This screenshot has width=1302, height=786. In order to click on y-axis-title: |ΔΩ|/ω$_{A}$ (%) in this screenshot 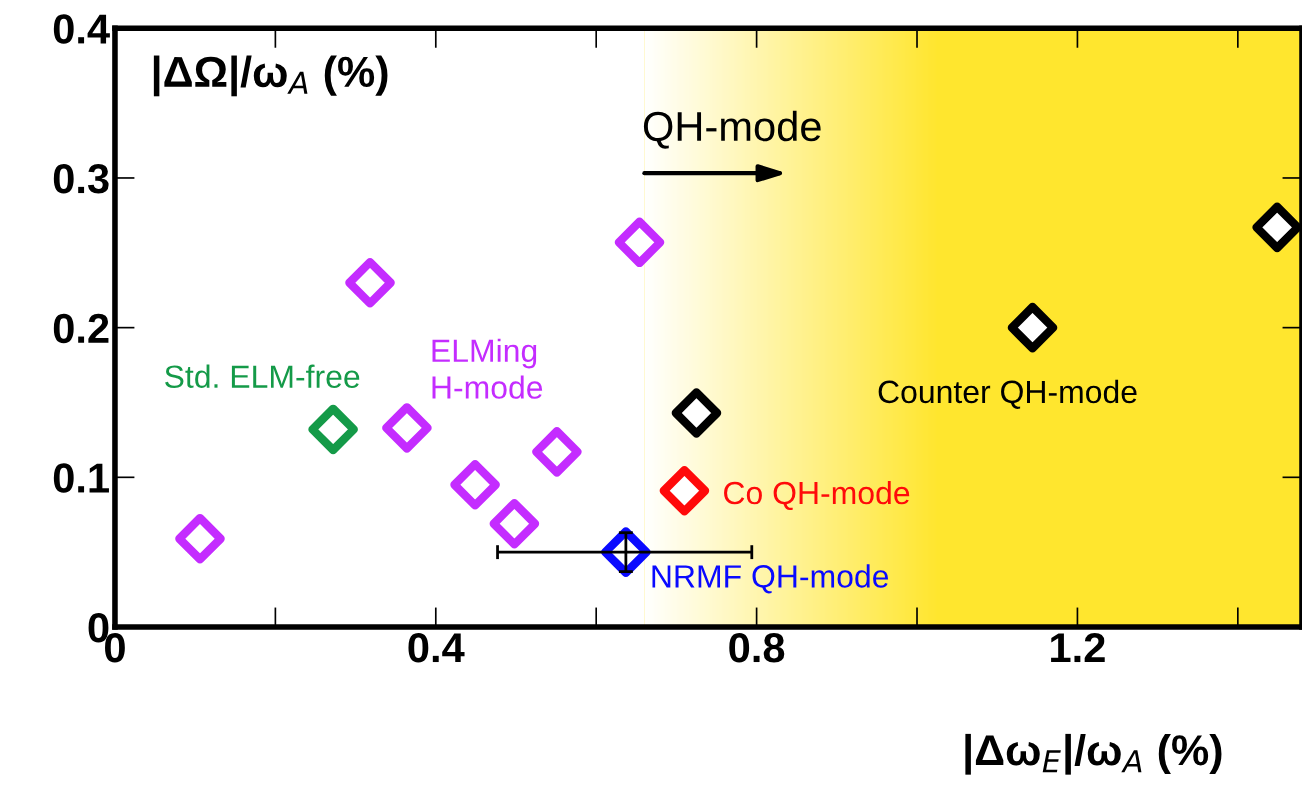, I will do `click(270, 76)`.